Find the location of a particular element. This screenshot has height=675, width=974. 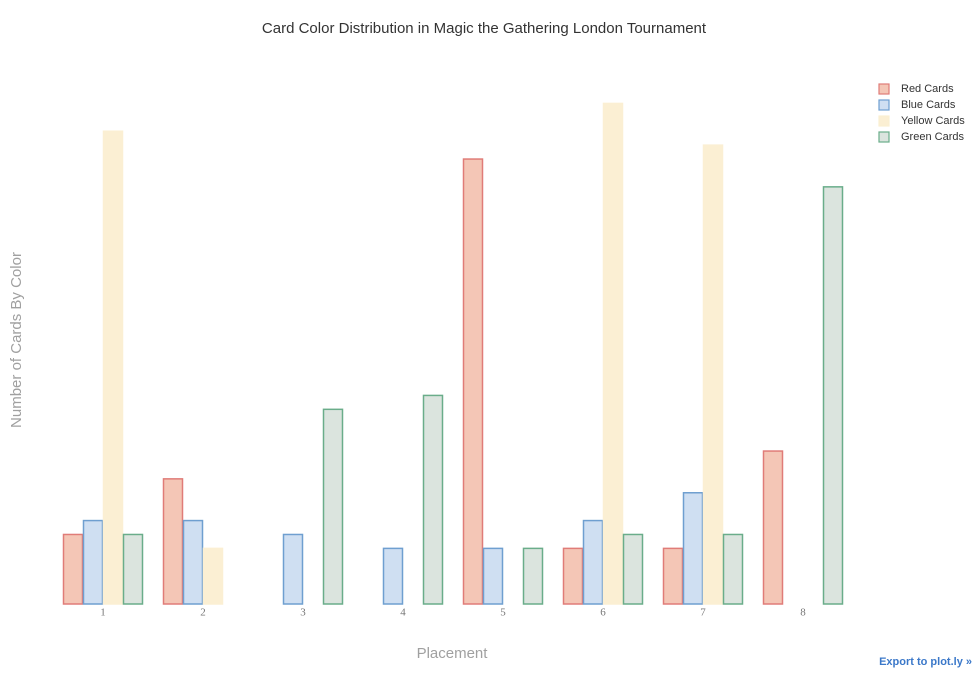

x-tick-label: 4 is located at coordinates (403, 613).